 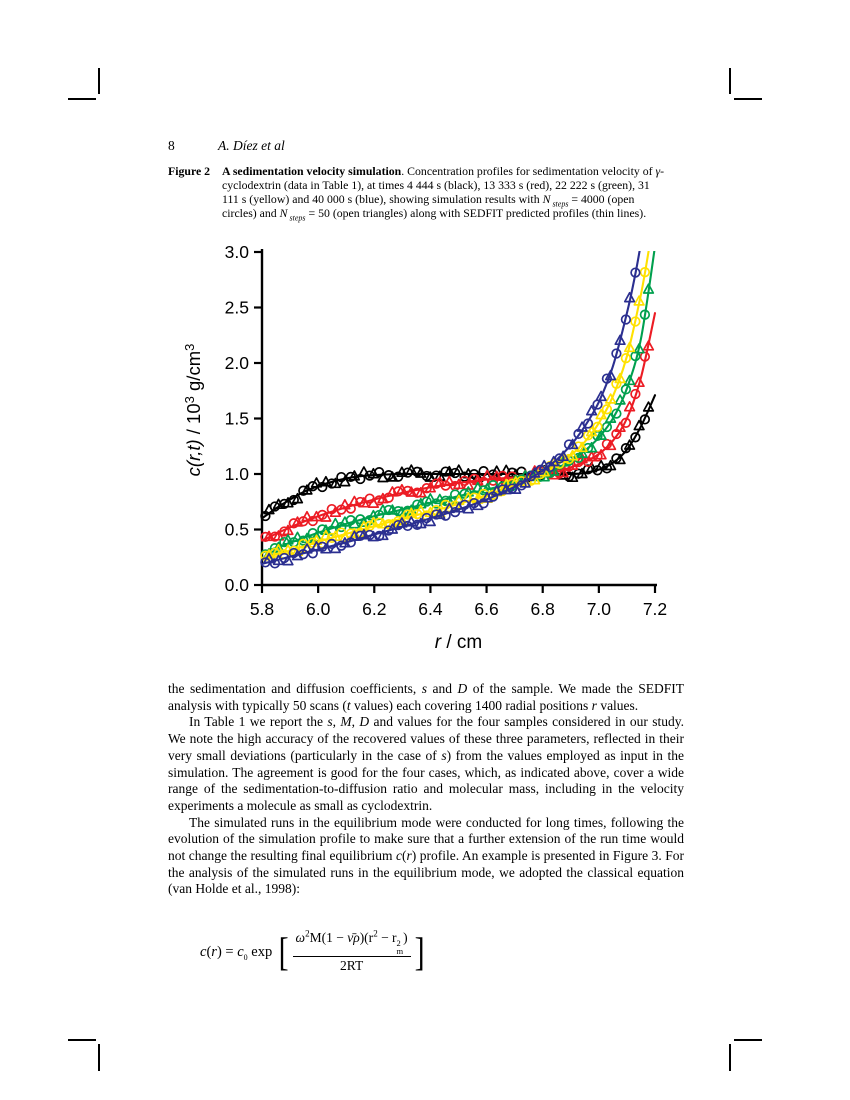 What do you see at coordinates (430, 609) in the screenshot?
I see `x-tick-label: 6.4` at bounding box center [430, 609].